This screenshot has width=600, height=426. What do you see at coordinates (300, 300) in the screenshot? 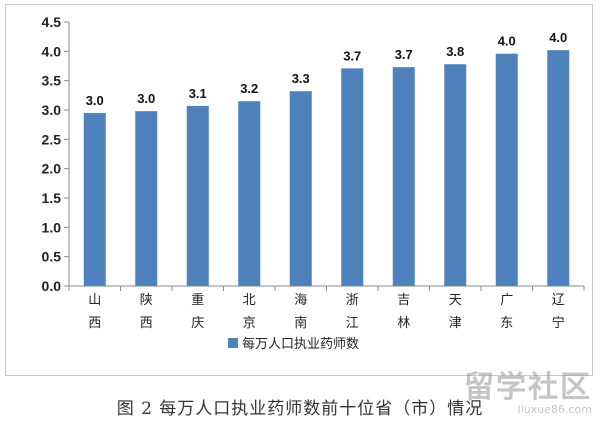
I see `category-label-char: 海` at bounding box center [300, 300].